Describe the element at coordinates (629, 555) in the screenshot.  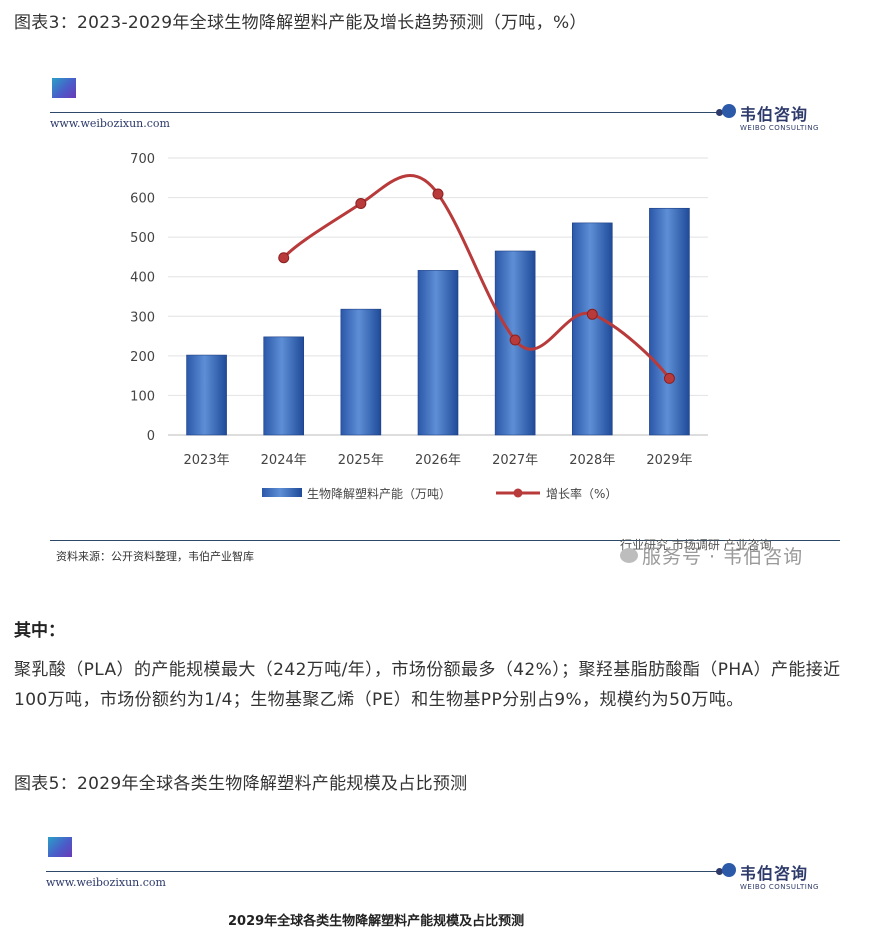
I see `wechat-icon` at that location.